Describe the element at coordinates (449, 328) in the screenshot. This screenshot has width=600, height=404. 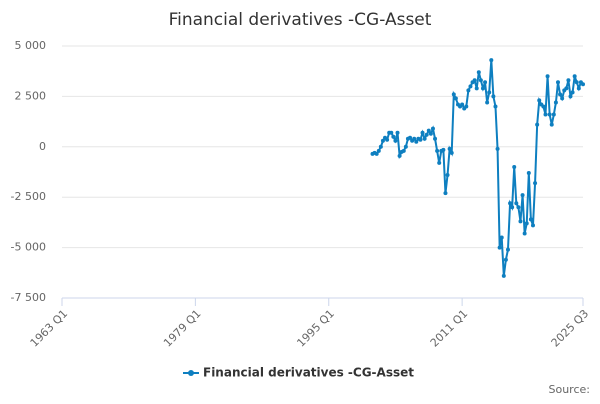
I see `x-tick-label: 2011 Q1` at that location.